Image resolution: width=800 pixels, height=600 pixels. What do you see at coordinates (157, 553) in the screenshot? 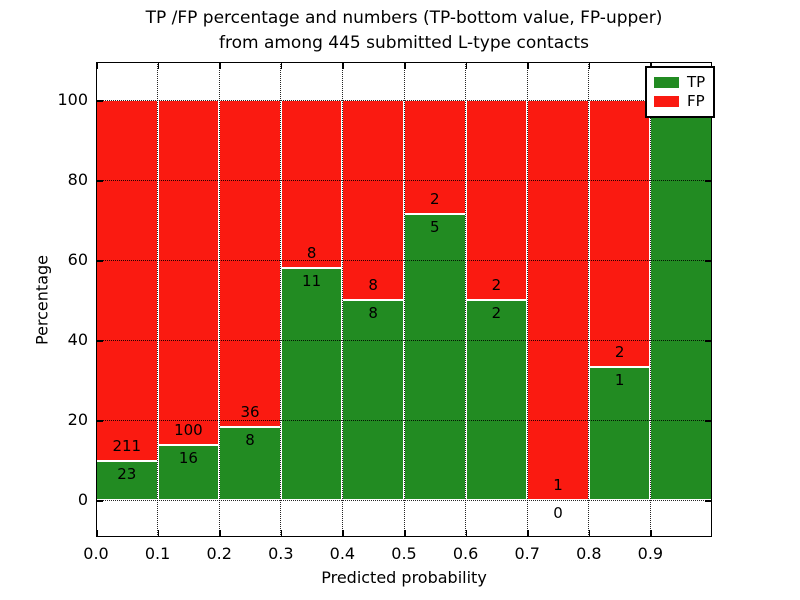
I see `x-tick-label-0.1: 0.1` at bounding box center [157, 553].